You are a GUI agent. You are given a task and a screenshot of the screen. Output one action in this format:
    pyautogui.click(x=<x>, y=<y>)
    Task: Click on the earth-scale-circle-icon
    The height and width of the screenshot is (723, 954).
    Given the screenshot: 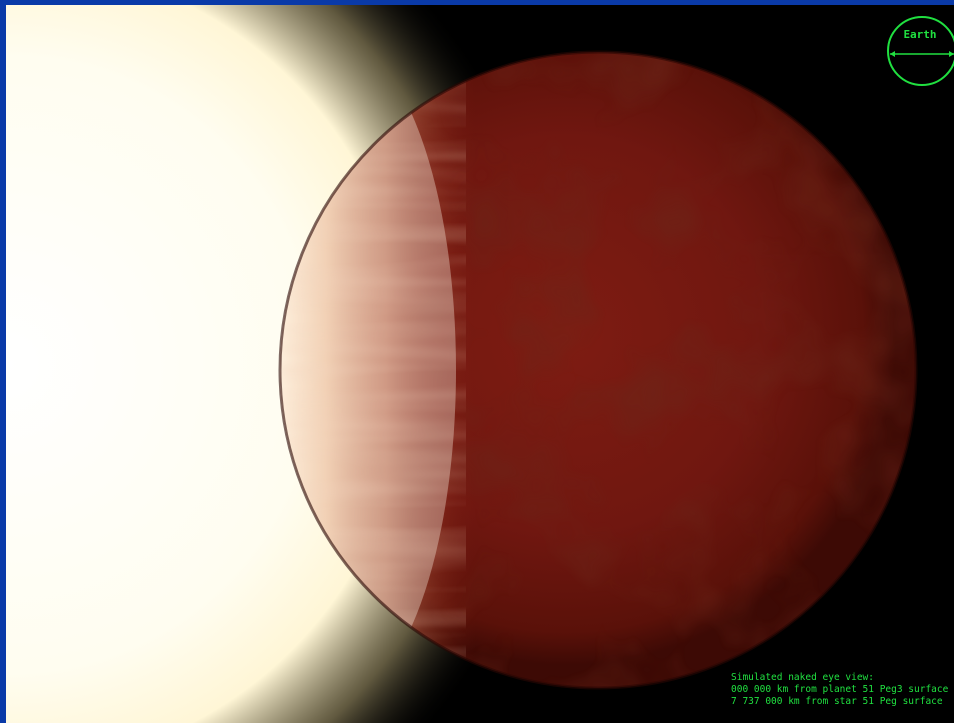 What is the action you would take?
    pyautogui.click(x=920, y=51)
    